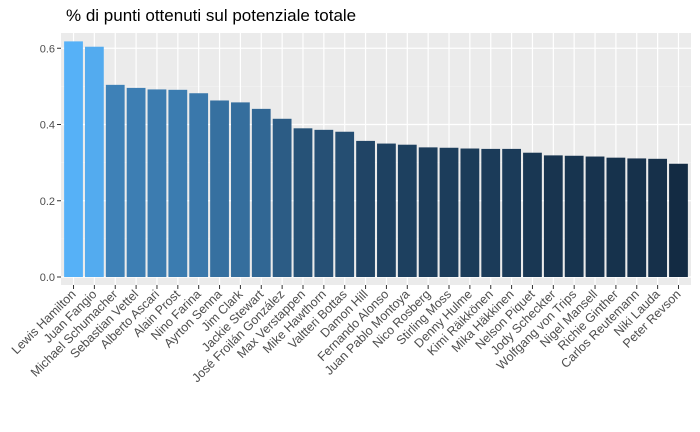  I want to click on y-tick-label: 0.4, so click(47, 126).